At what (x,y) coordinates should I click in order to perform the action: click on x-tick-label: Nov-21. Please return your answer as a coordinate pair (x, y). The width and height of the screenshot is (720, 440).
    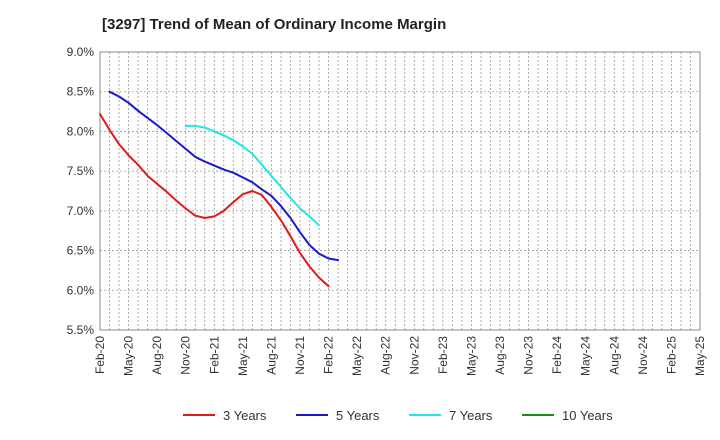
    Looking at the image, I should click on (300, 355).